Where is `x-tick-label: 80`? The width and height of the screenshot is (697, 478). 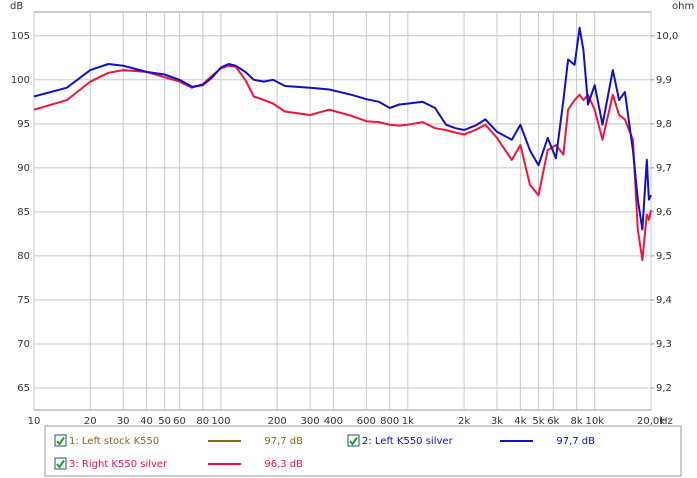
x-tick-label: 80 is located at coordinates (202, 421).